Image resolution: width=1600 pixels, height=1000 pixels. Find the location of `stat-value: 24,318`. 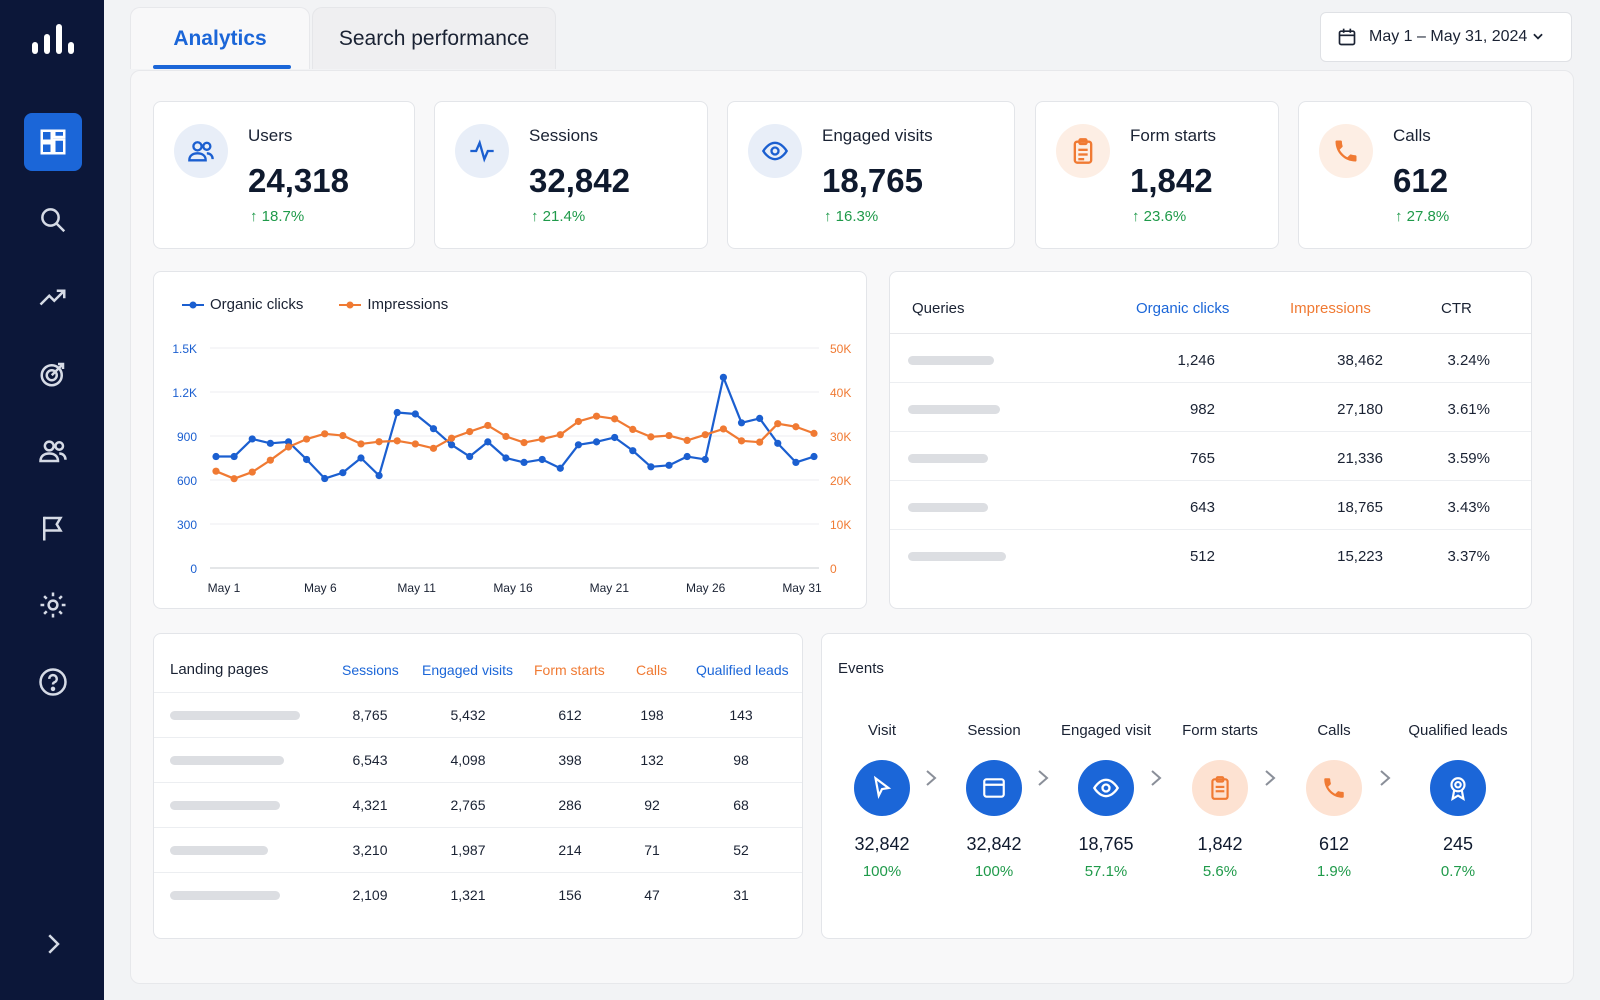

stat-value: 24,318 is located at coordinates (298, 180).